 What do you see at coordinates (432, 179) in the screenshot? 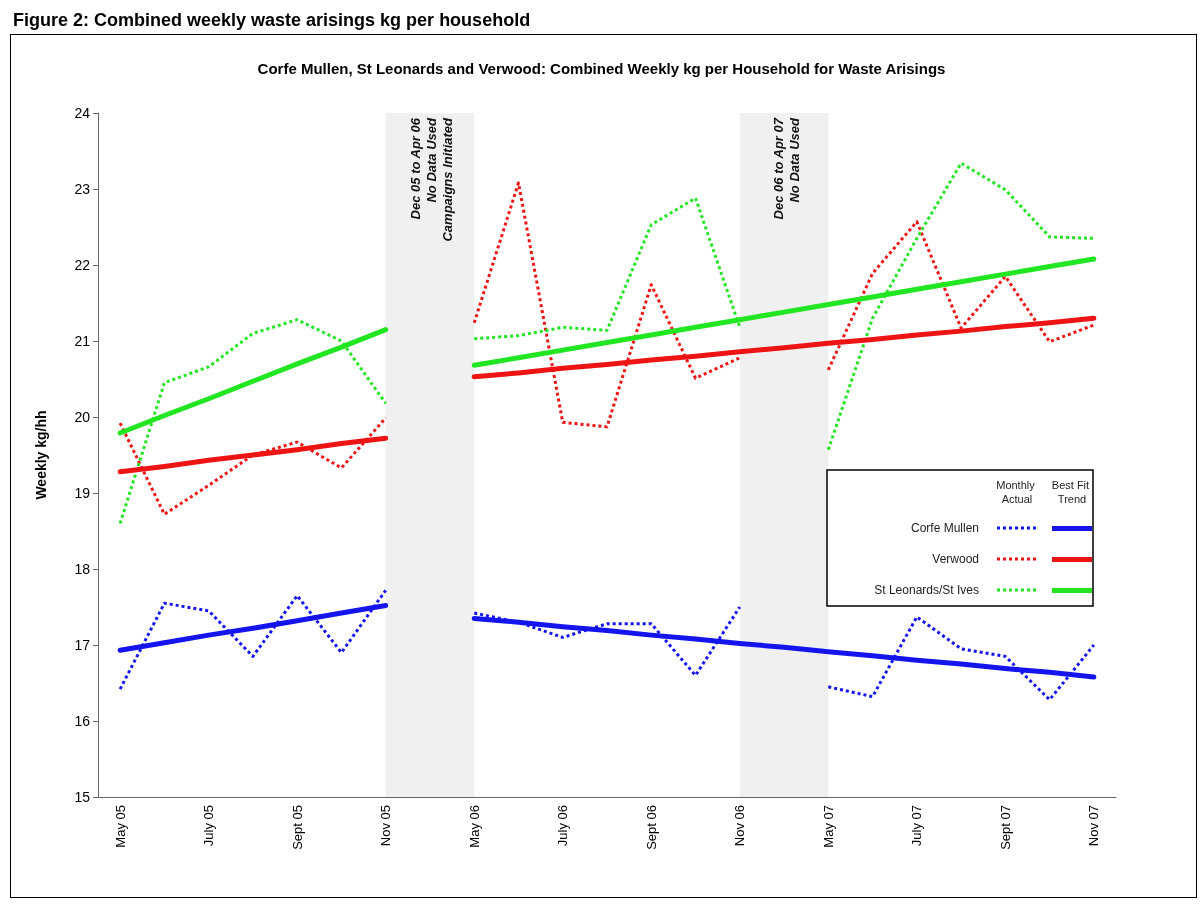
I see `band-label: Dec 05 to Apr 06 No Data Used Campaigns Initiated` at bounding box center [432, 179].